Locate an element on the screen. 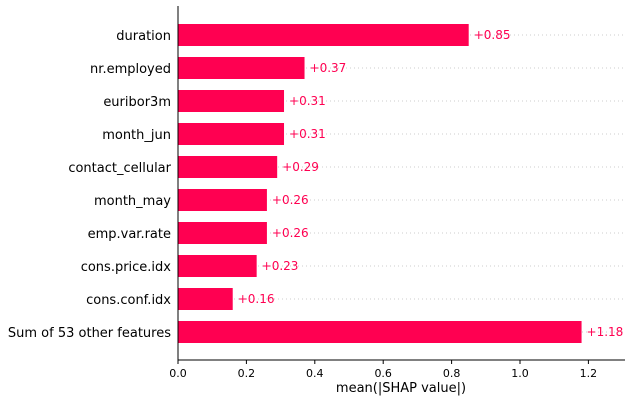 This screenshot has width=631, height=401. x-tick-label: 0.4 is located at coordinates (315, 373).